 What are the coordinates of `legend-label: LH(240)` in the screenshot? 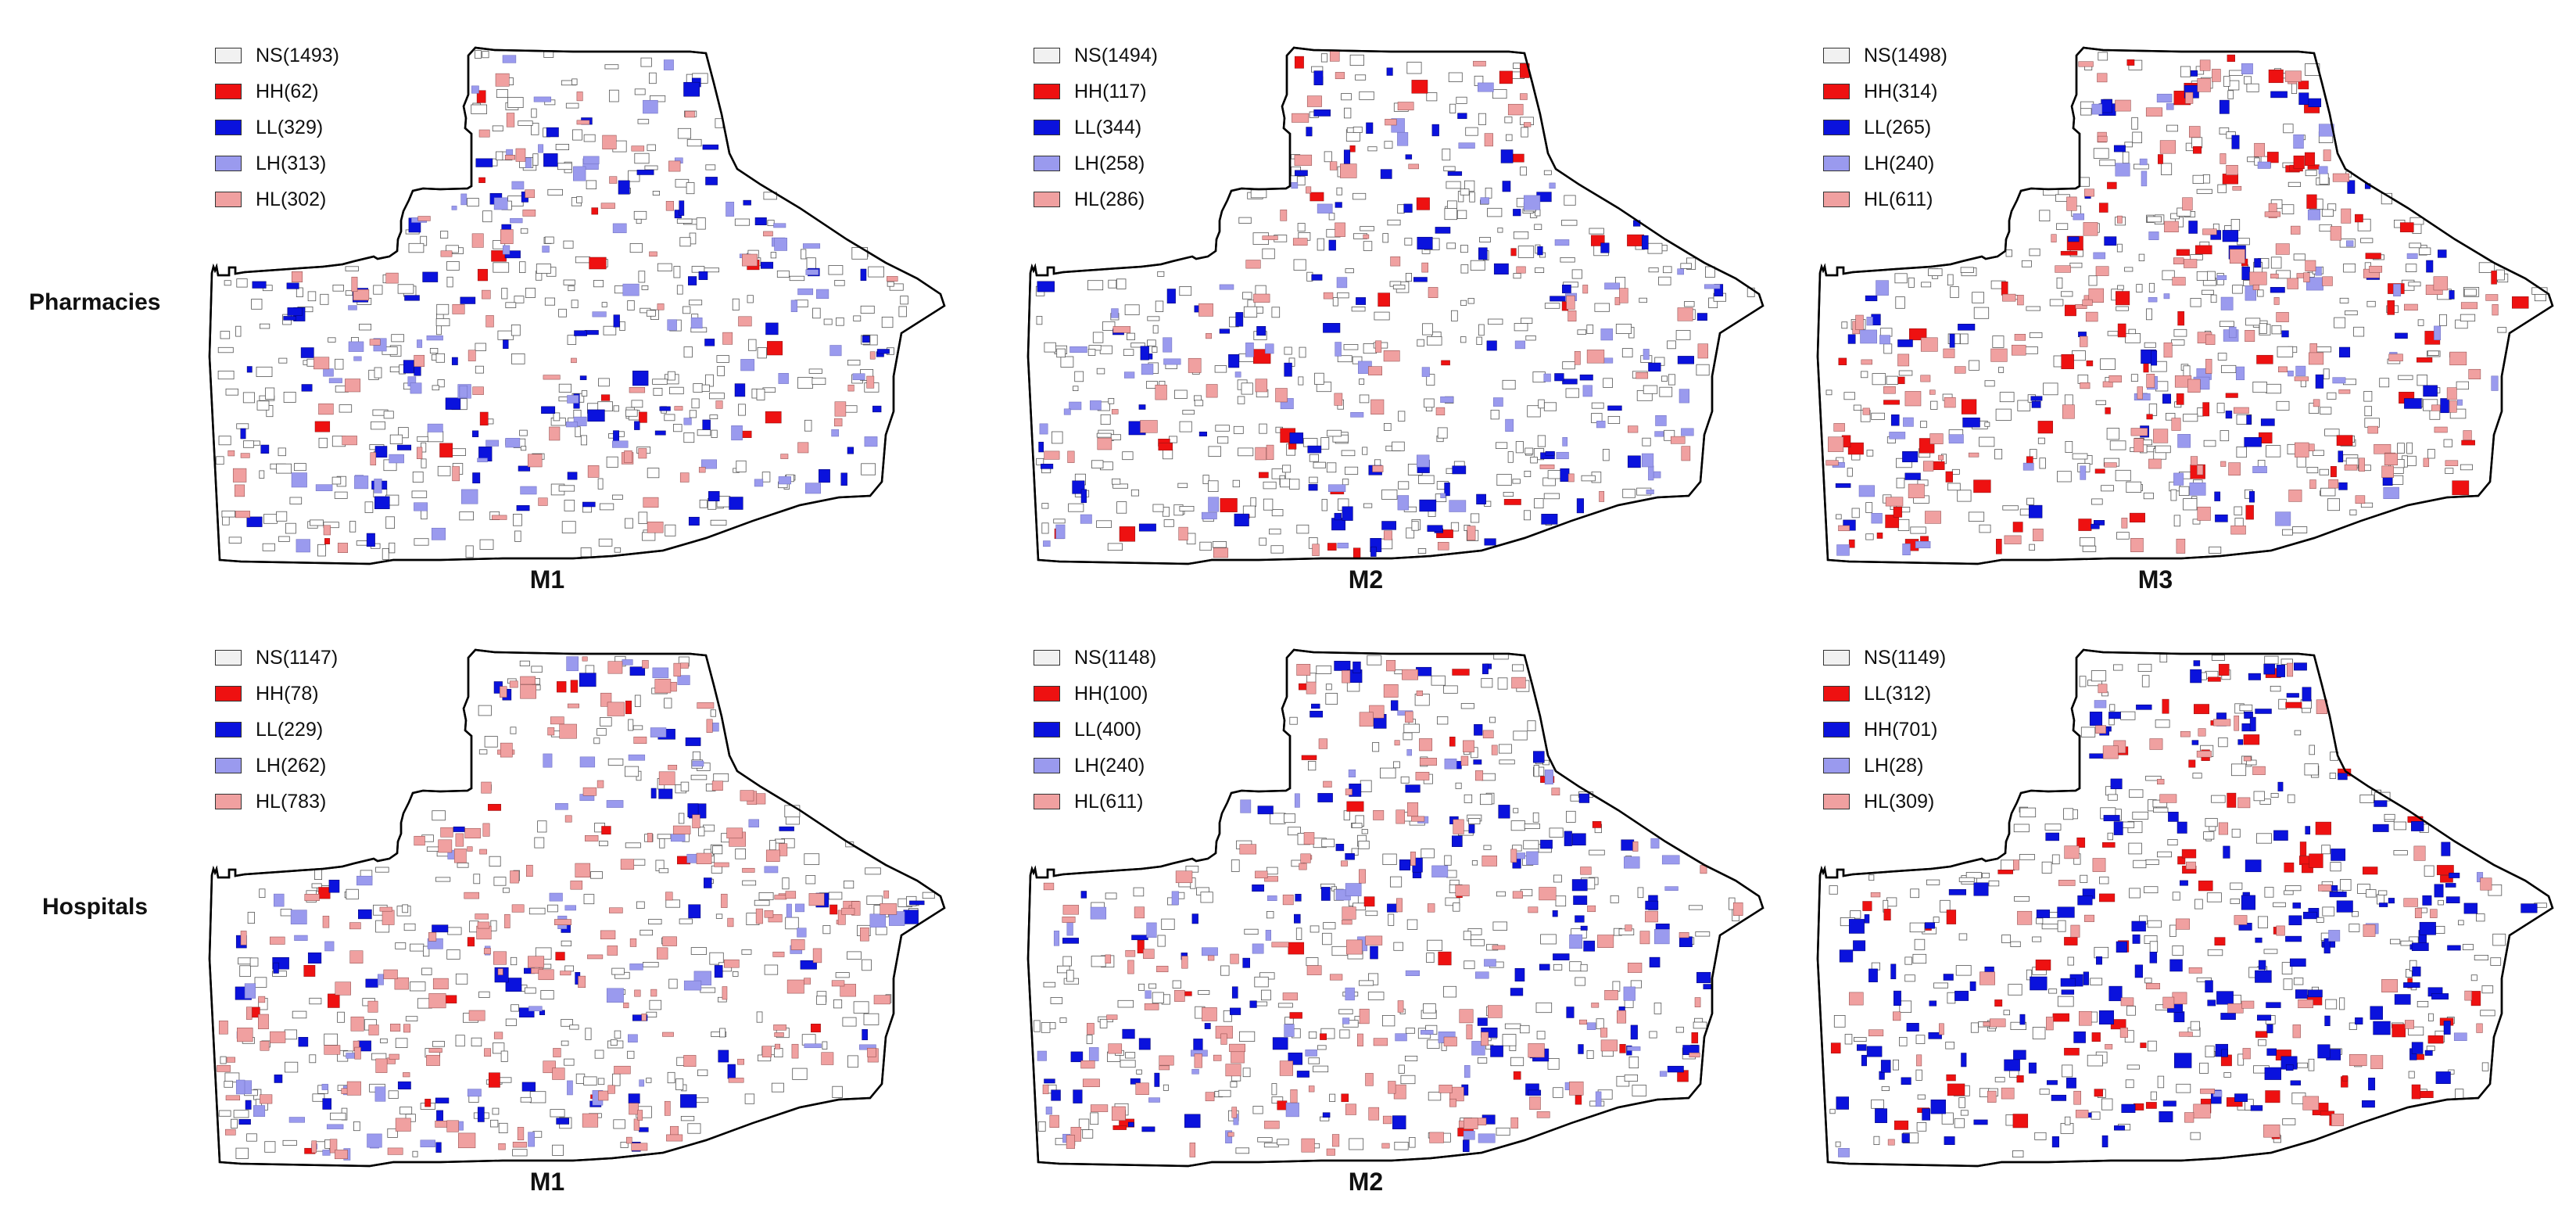 It's located at (1899, 163).